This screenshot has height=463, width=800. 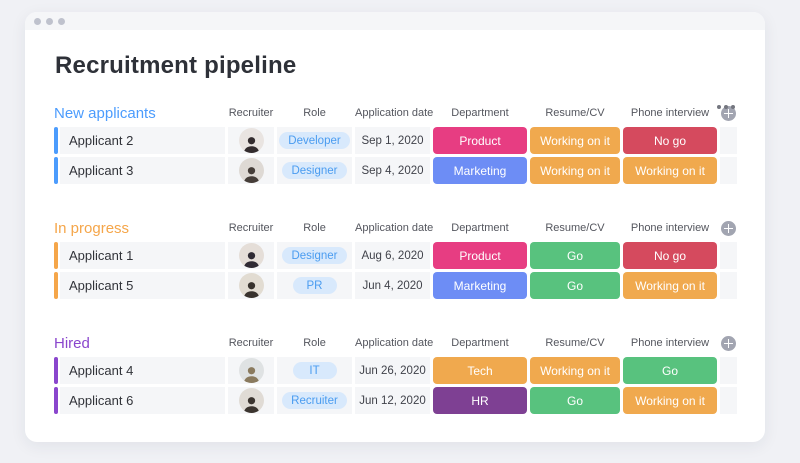 I want to click on application-date-cell: Jun 26, 2020, so click(x=392, y=370).